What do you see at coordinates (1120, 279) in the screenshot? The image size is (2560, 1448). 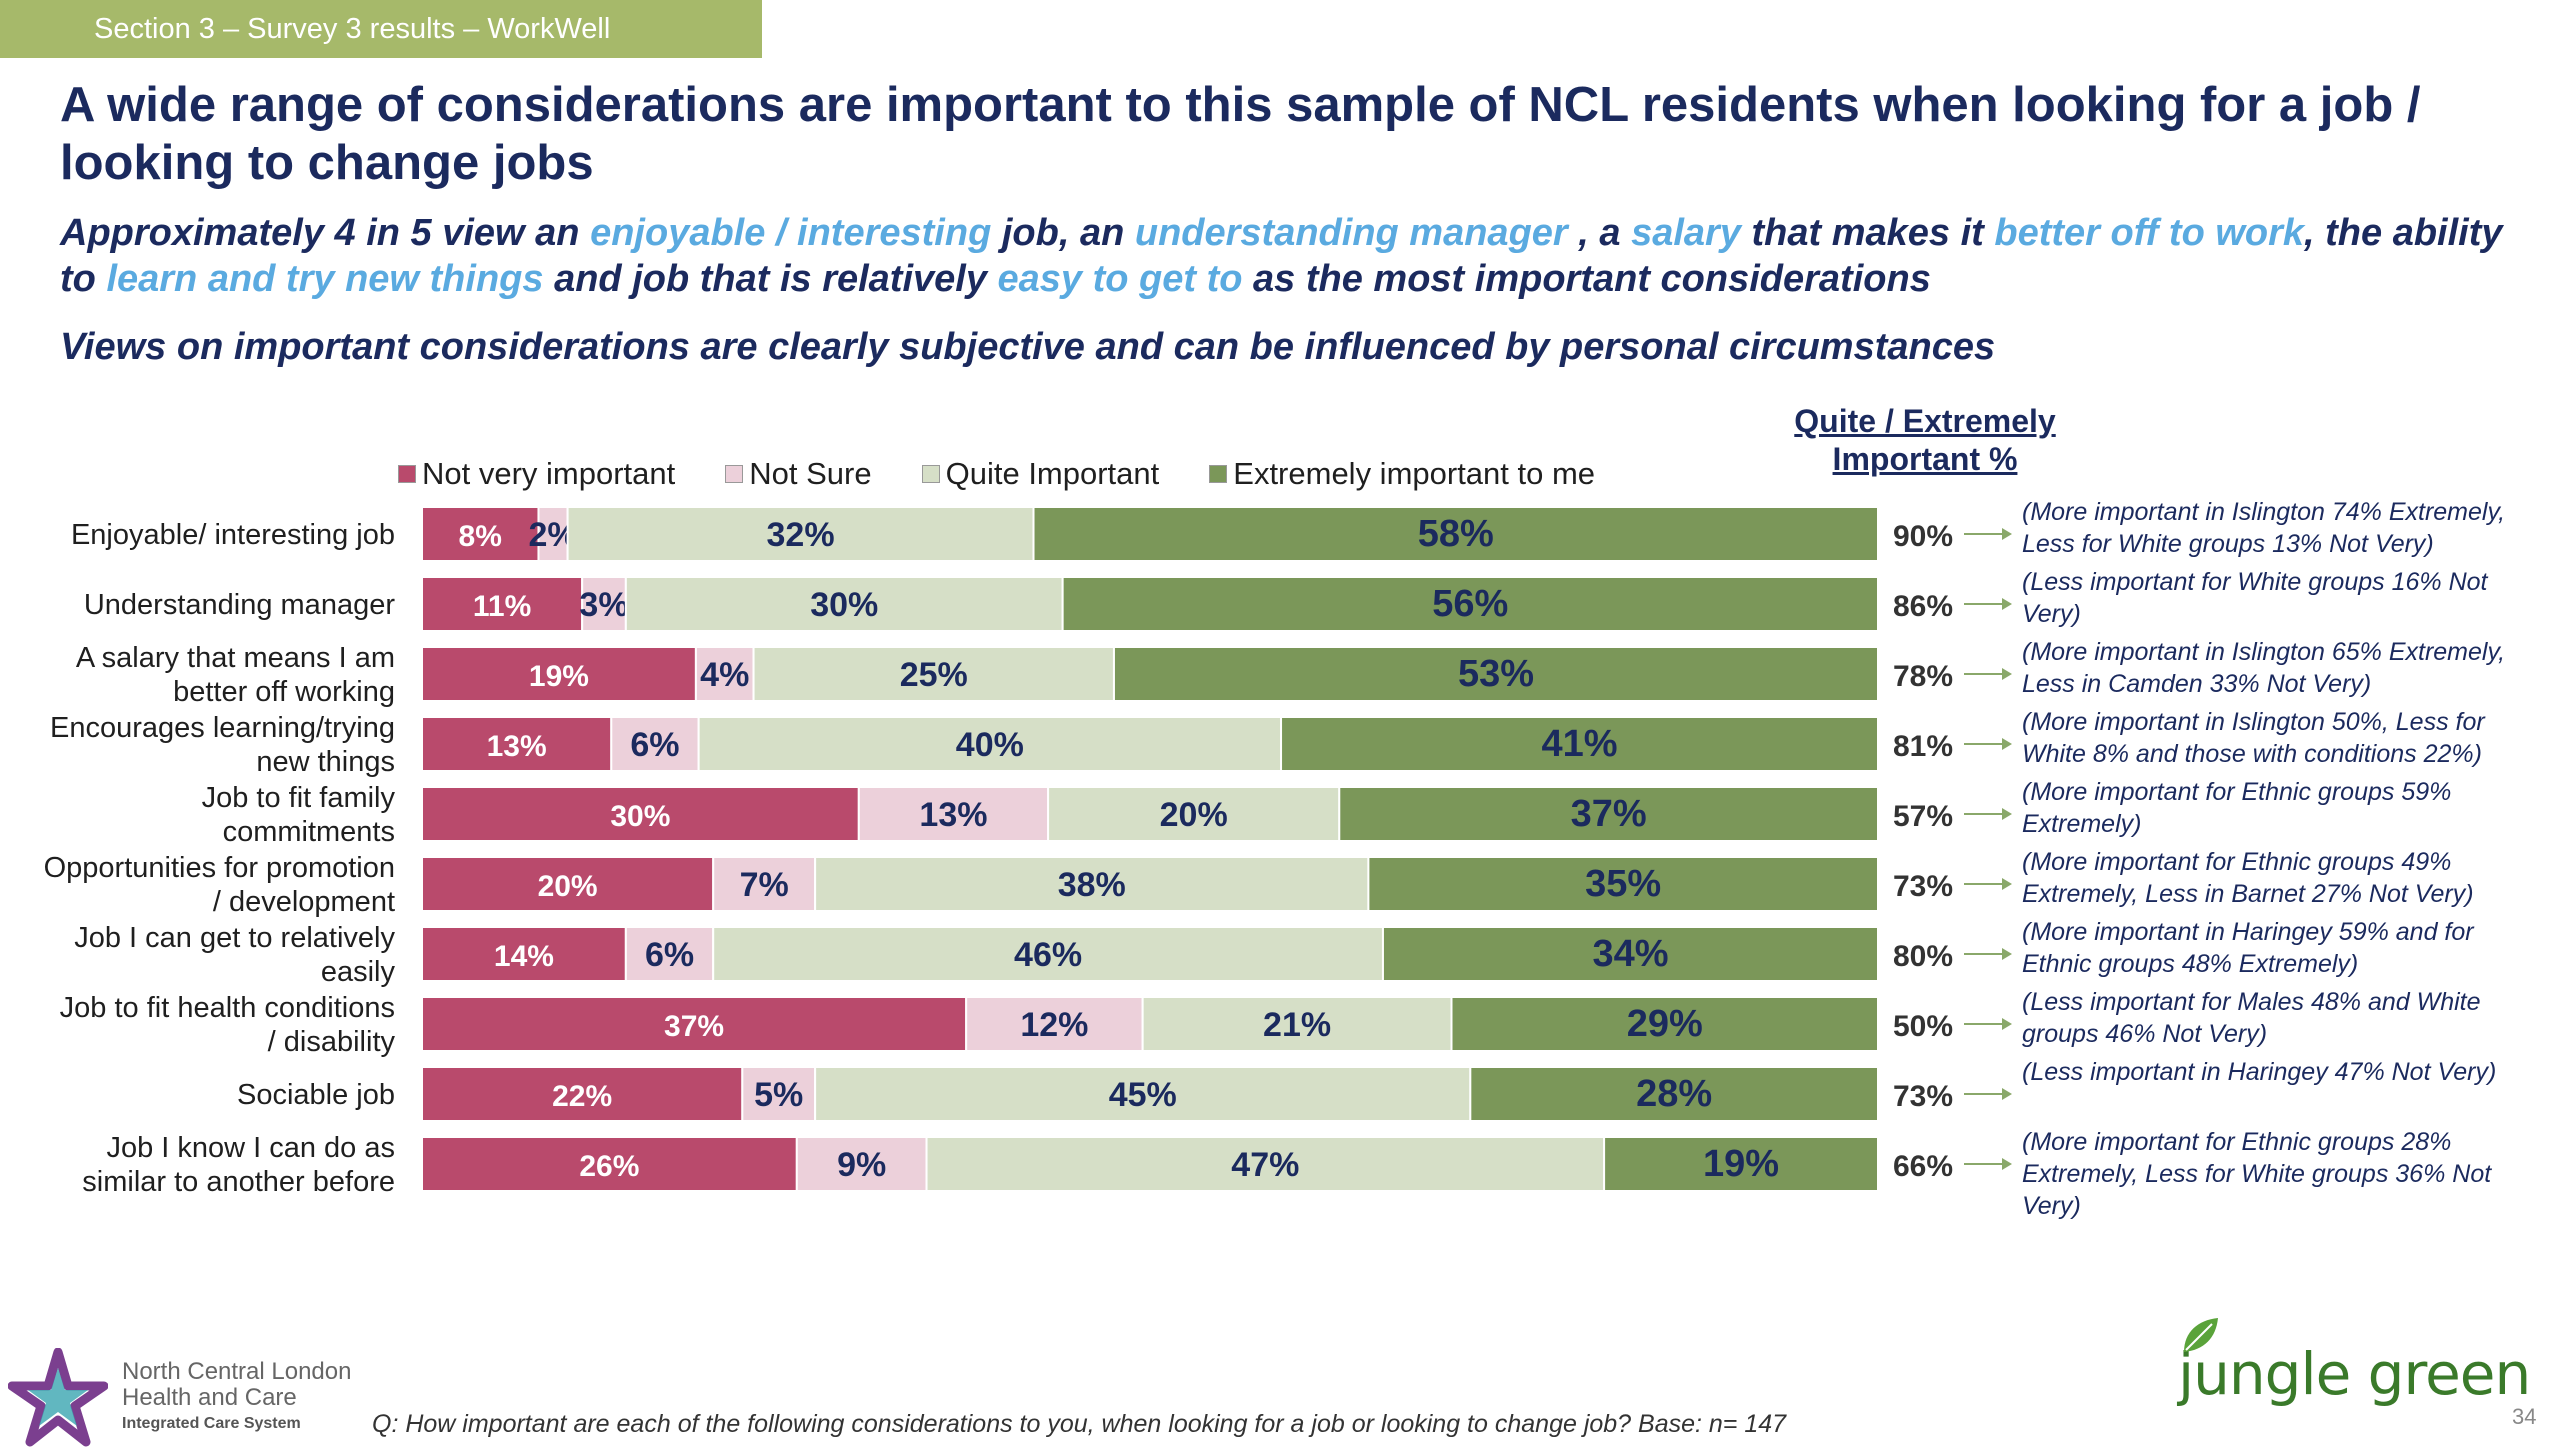 I see `subhead-highlight: easy to get to` at bounding box center [1120, 279].